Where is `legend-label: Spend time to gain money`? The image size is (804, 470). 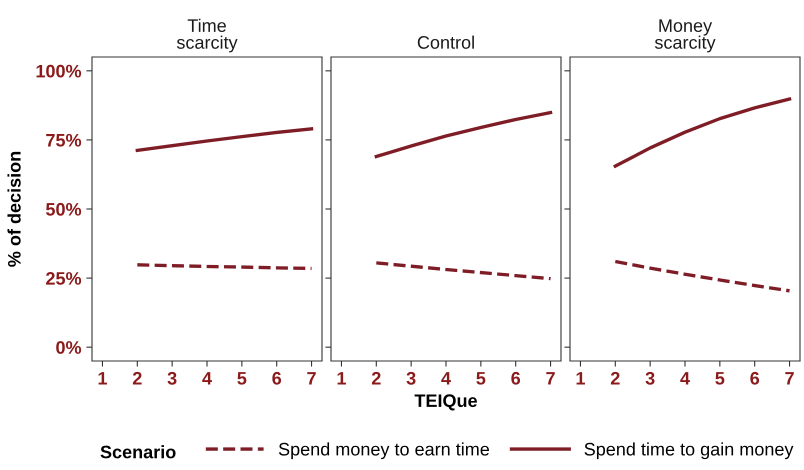 legend-label: Spend time to gain money is located at coordinates (689, 451).